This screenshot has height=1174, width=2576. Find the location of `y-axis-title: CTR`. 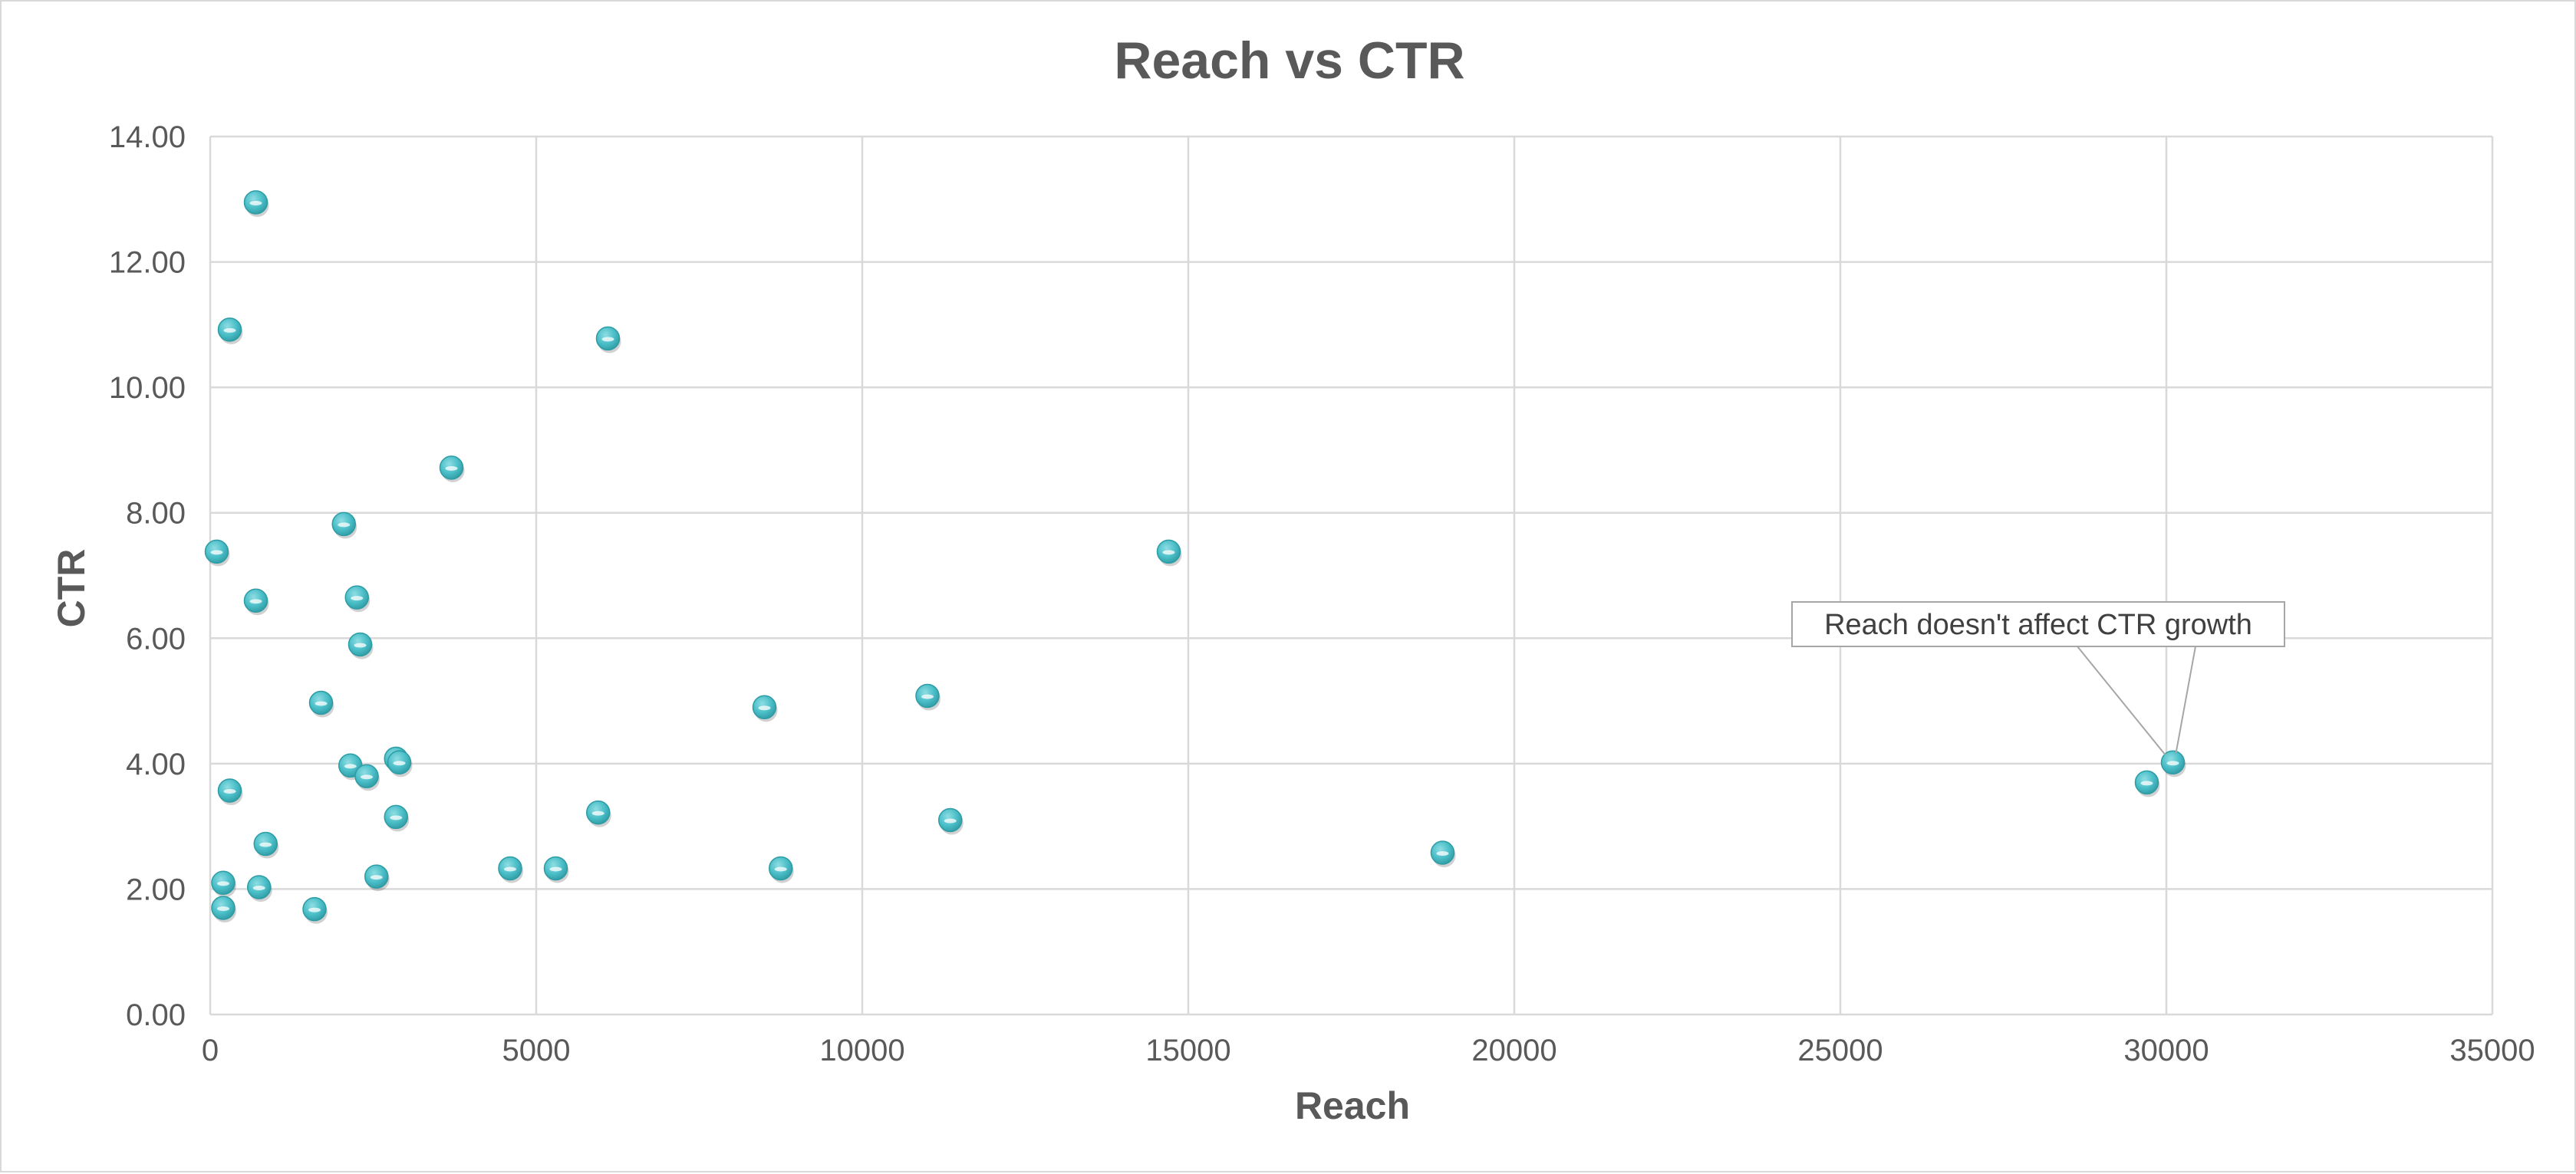

y-axis-title: CTR is located at coordinates (71, 588).